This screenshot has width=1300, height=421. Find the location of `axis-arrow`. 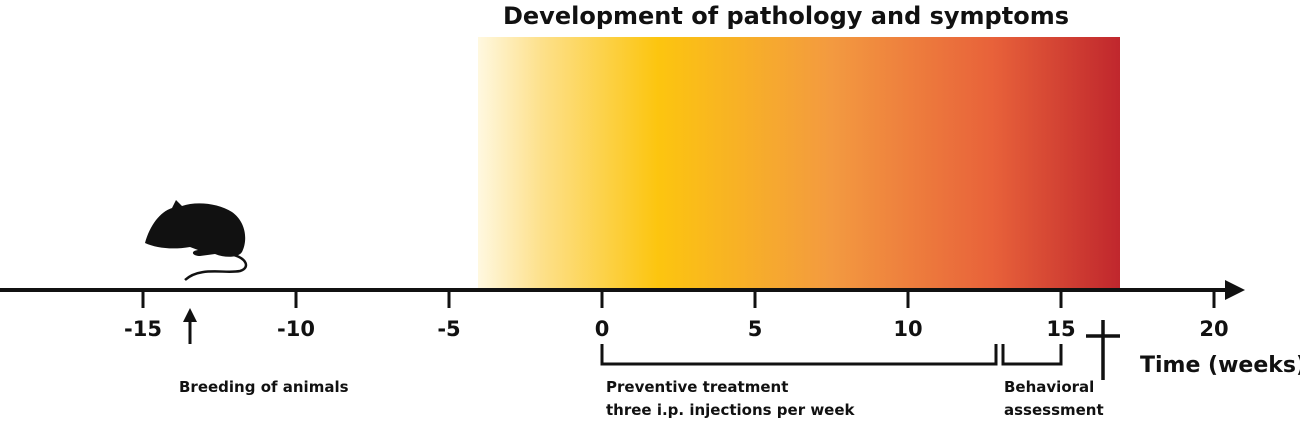

axis-arrow is located at coordinates (1235, 290).